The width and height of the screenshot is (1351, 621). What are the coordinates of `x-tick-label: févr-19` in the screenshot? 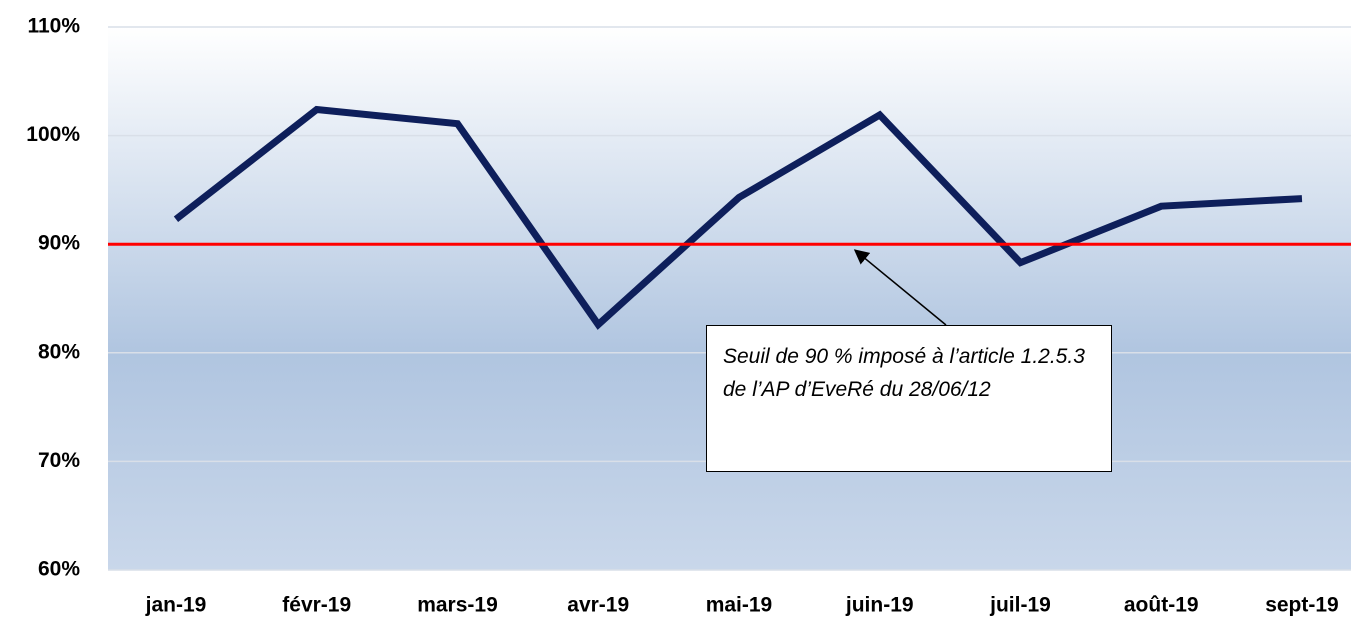 It's located at (316, 605).